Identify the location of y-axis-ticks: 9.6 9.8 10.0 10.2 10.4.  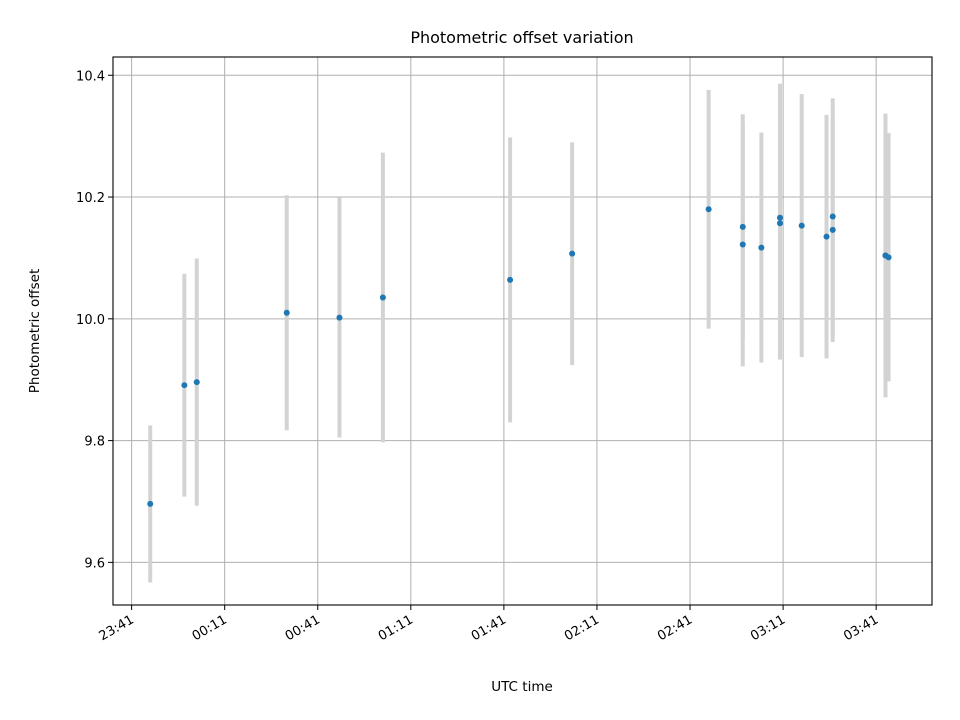
(94, 320).